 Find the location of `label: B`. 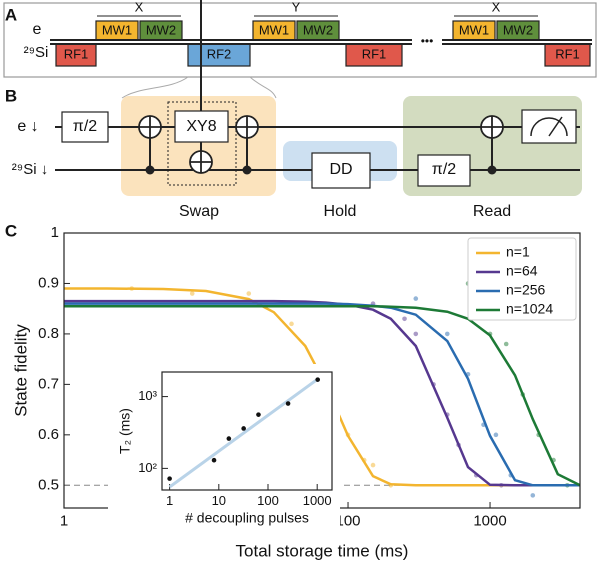

label: B is located at coordinates (11, 95).